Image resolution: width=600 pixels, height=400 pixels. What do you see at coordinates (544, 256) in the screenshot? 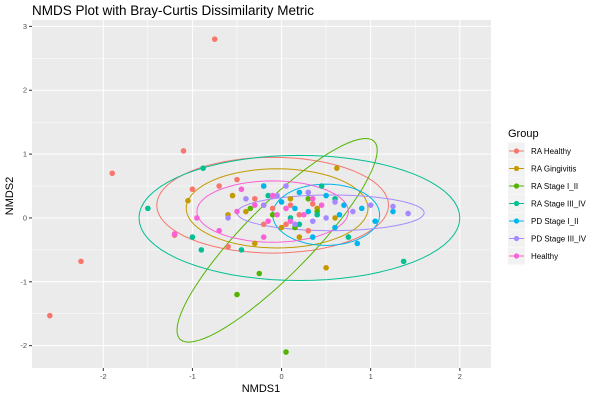
I see `legend-label: Healthy` at bounding box center [544, 256].